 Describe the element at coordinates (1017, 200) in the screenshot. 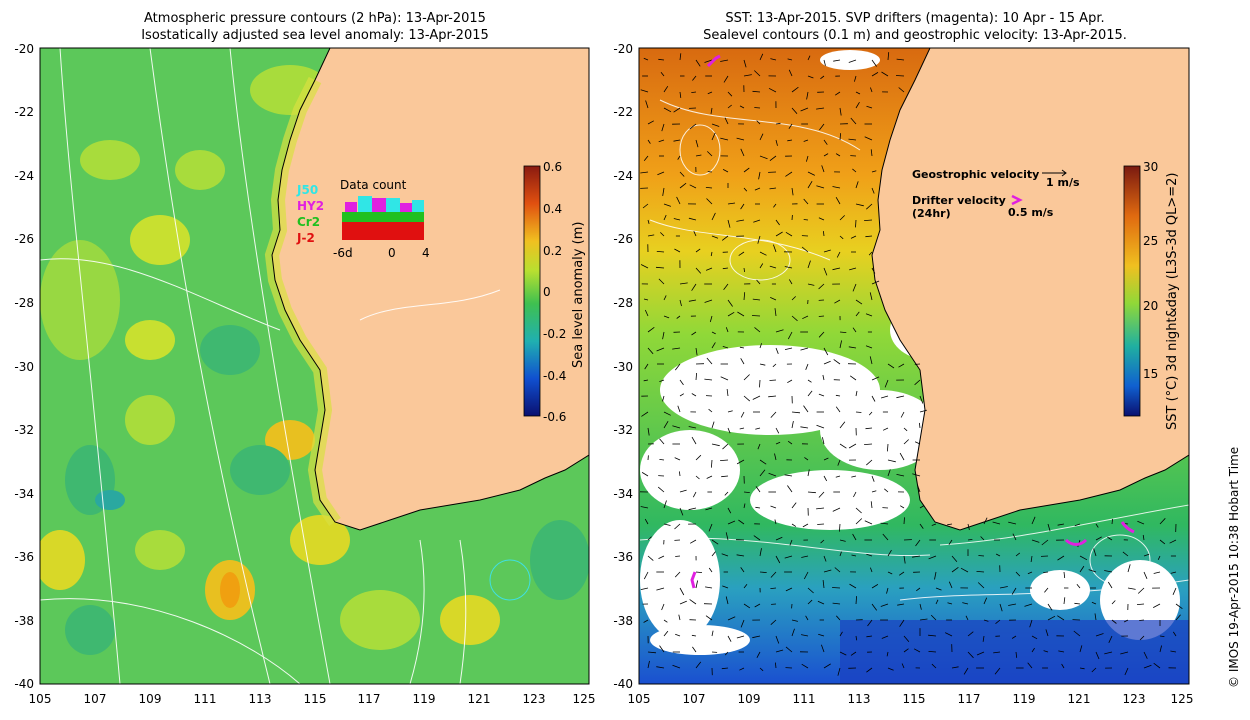

I see `drifter-scale-icon` at that location.